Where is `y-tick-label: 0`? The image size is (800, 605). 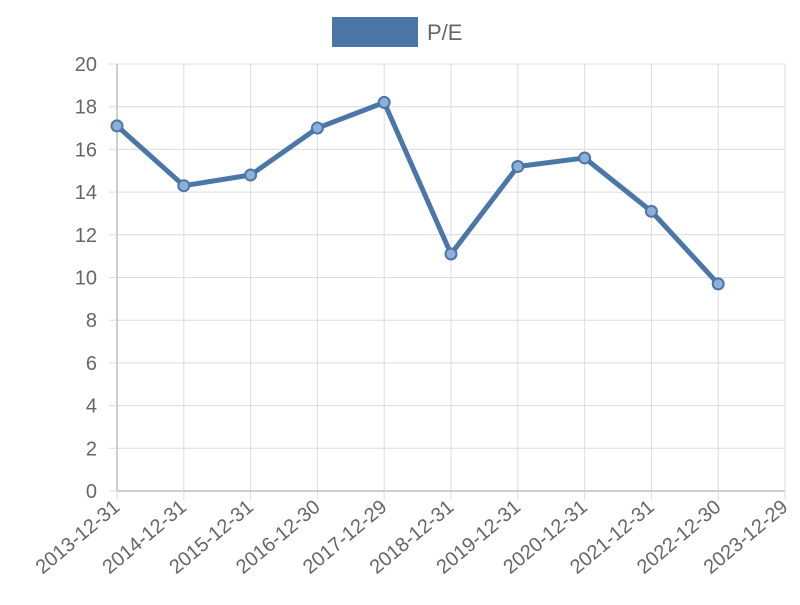 y-tick-label: 0 is located at coordinates (91, 492).